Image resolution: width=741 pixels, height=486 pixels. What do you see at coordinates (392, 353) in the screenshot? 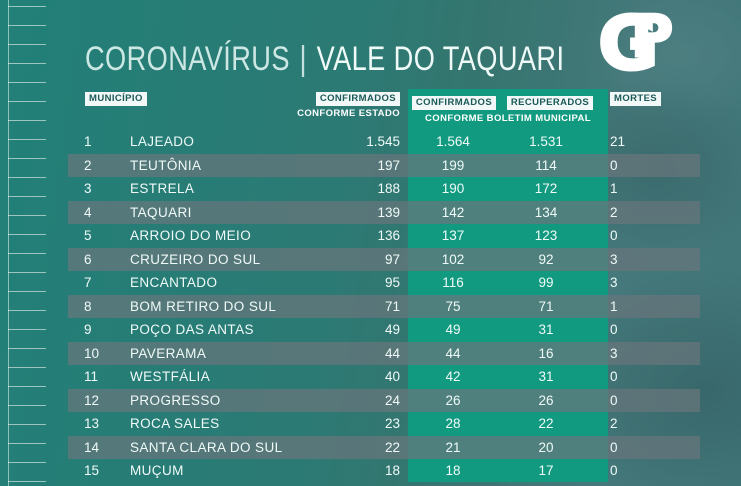
I see `row-confirmados-estado: 44` at bounding box center [392, 353].